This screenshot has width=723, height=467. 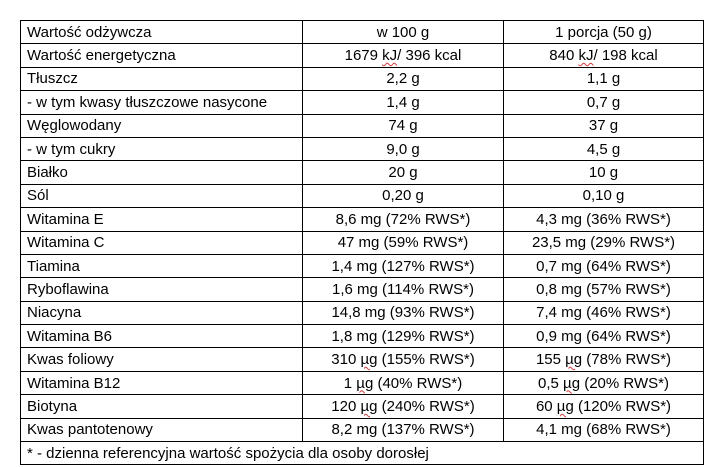 What do you see at coordinates (603, 313) in the screenshot?
I see `value-per-portion: 7,4 mg (46% RWS*)` at bounding box center [603, 313].